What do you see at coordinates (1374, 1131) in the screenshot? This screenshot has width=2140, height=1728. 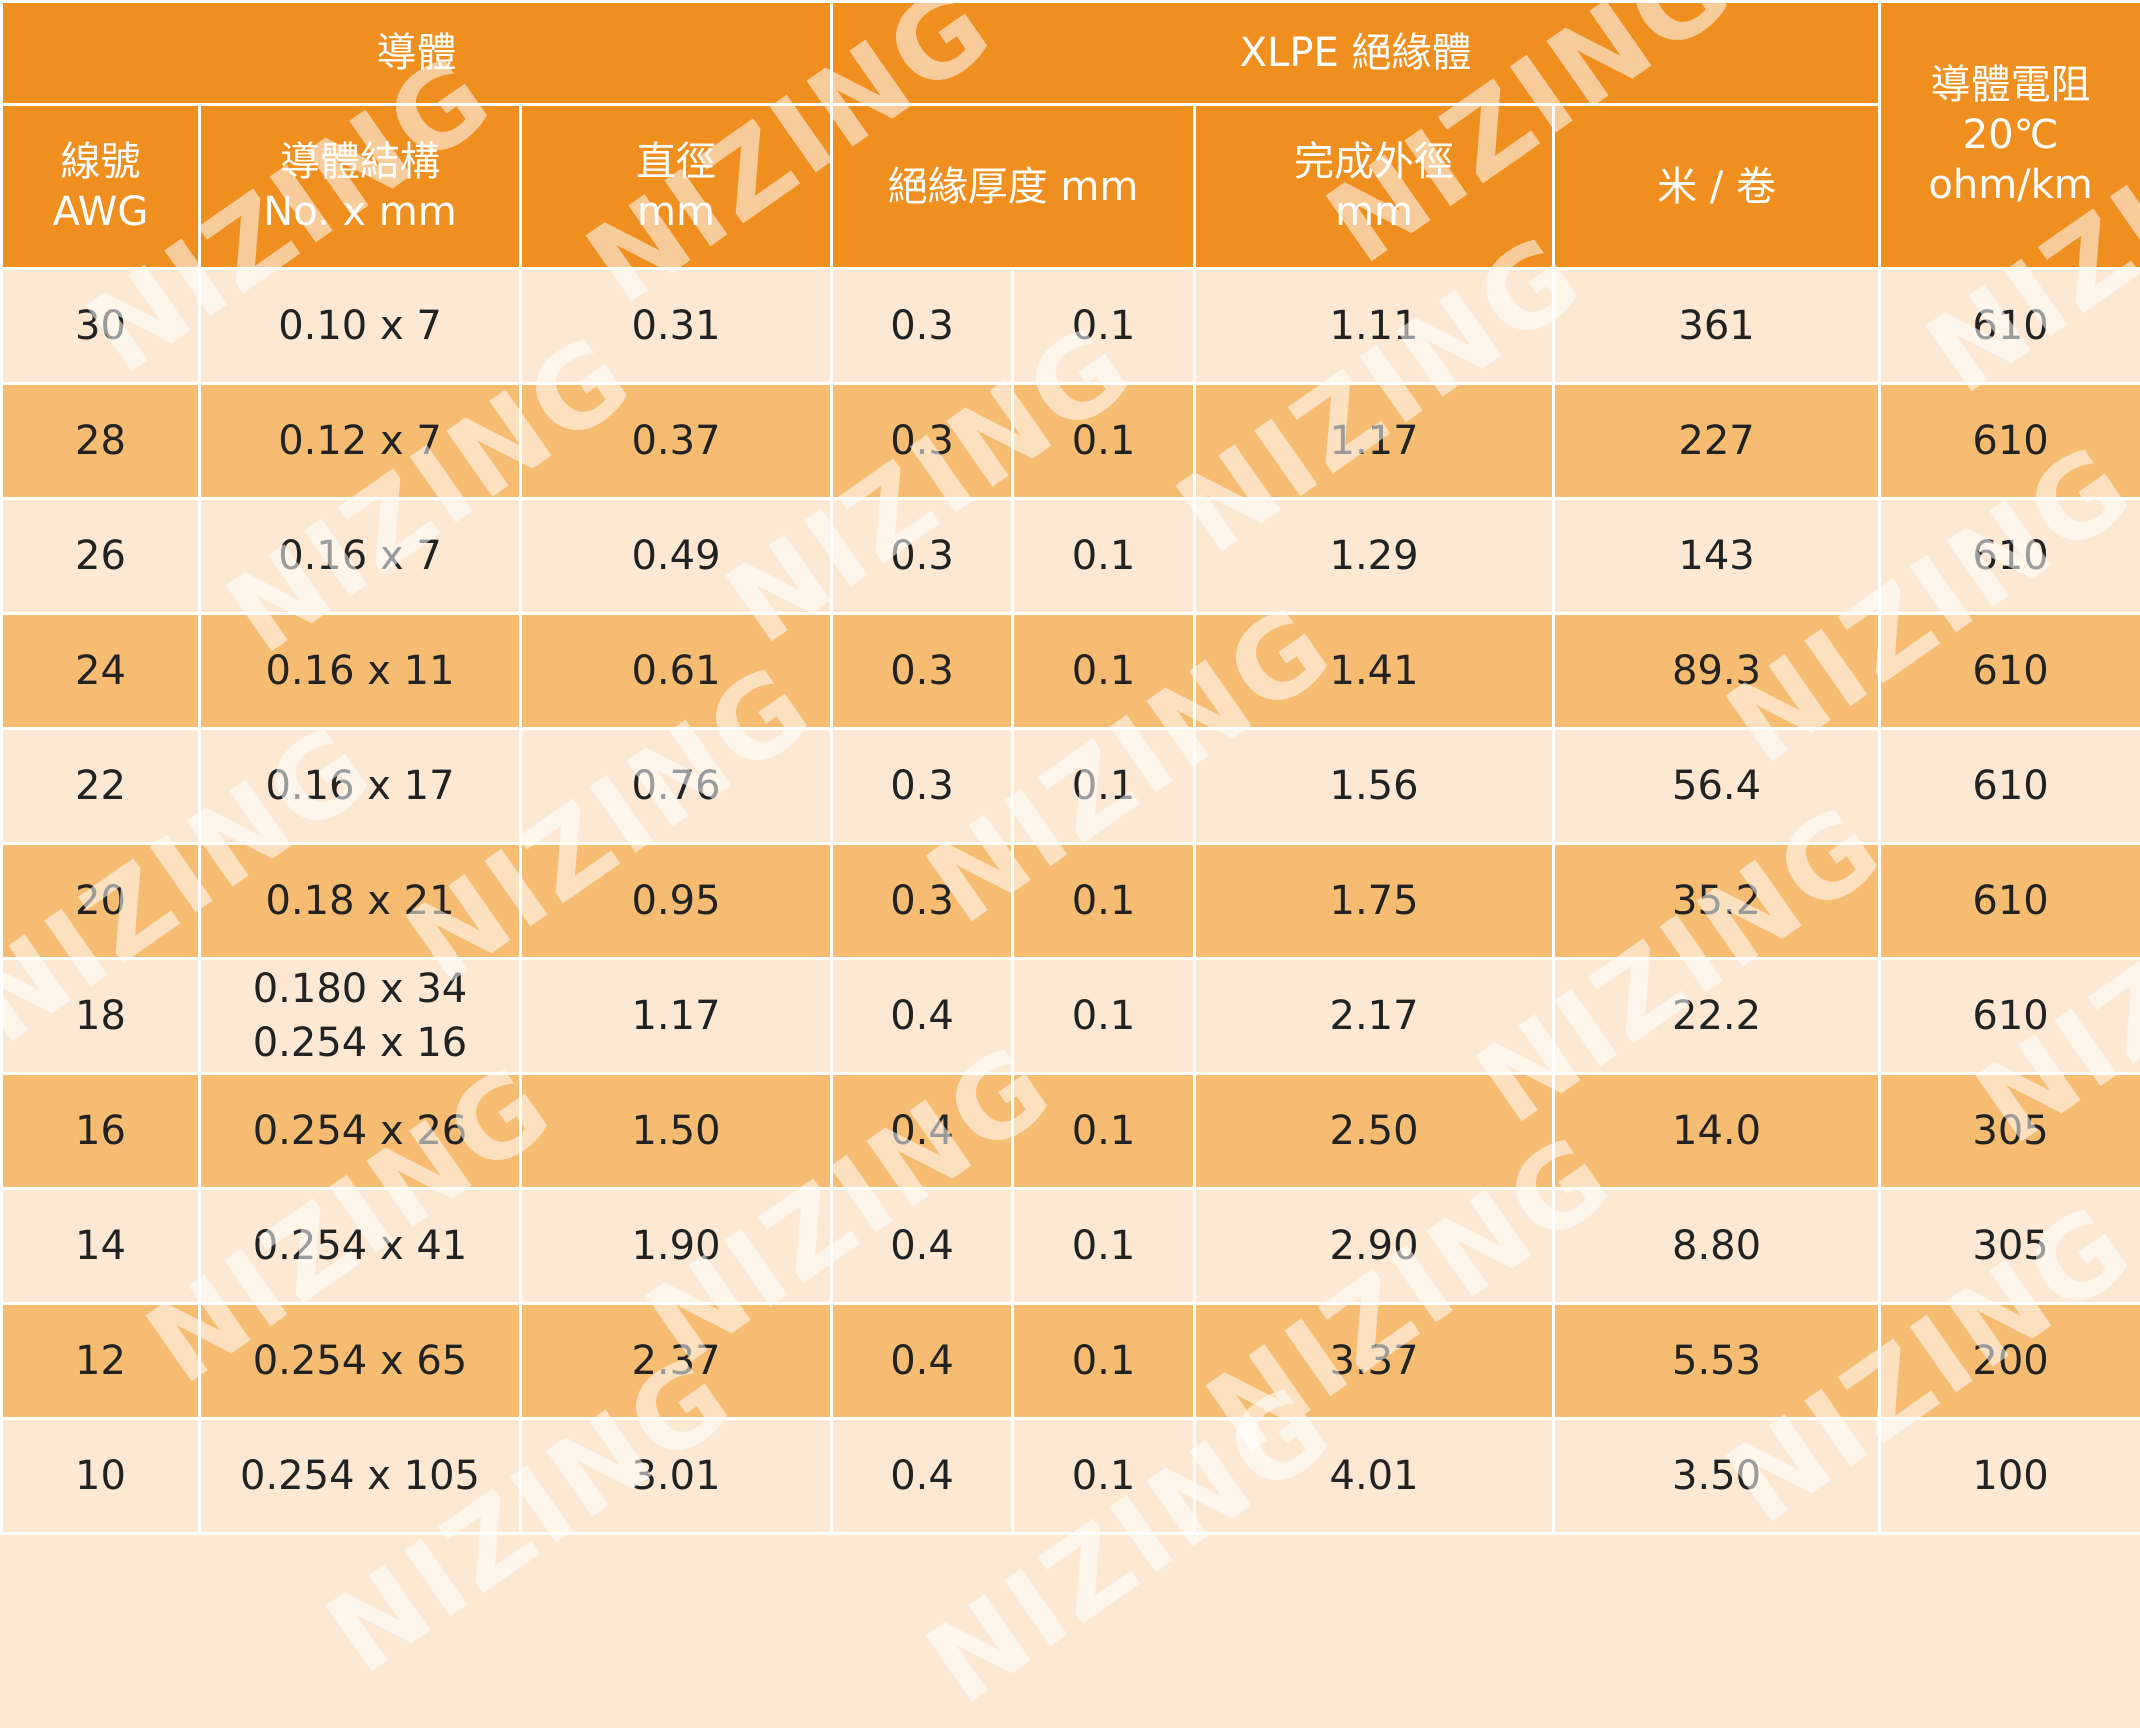 I see `data-cell: 2.50` at bounding box center [1374, 1131].